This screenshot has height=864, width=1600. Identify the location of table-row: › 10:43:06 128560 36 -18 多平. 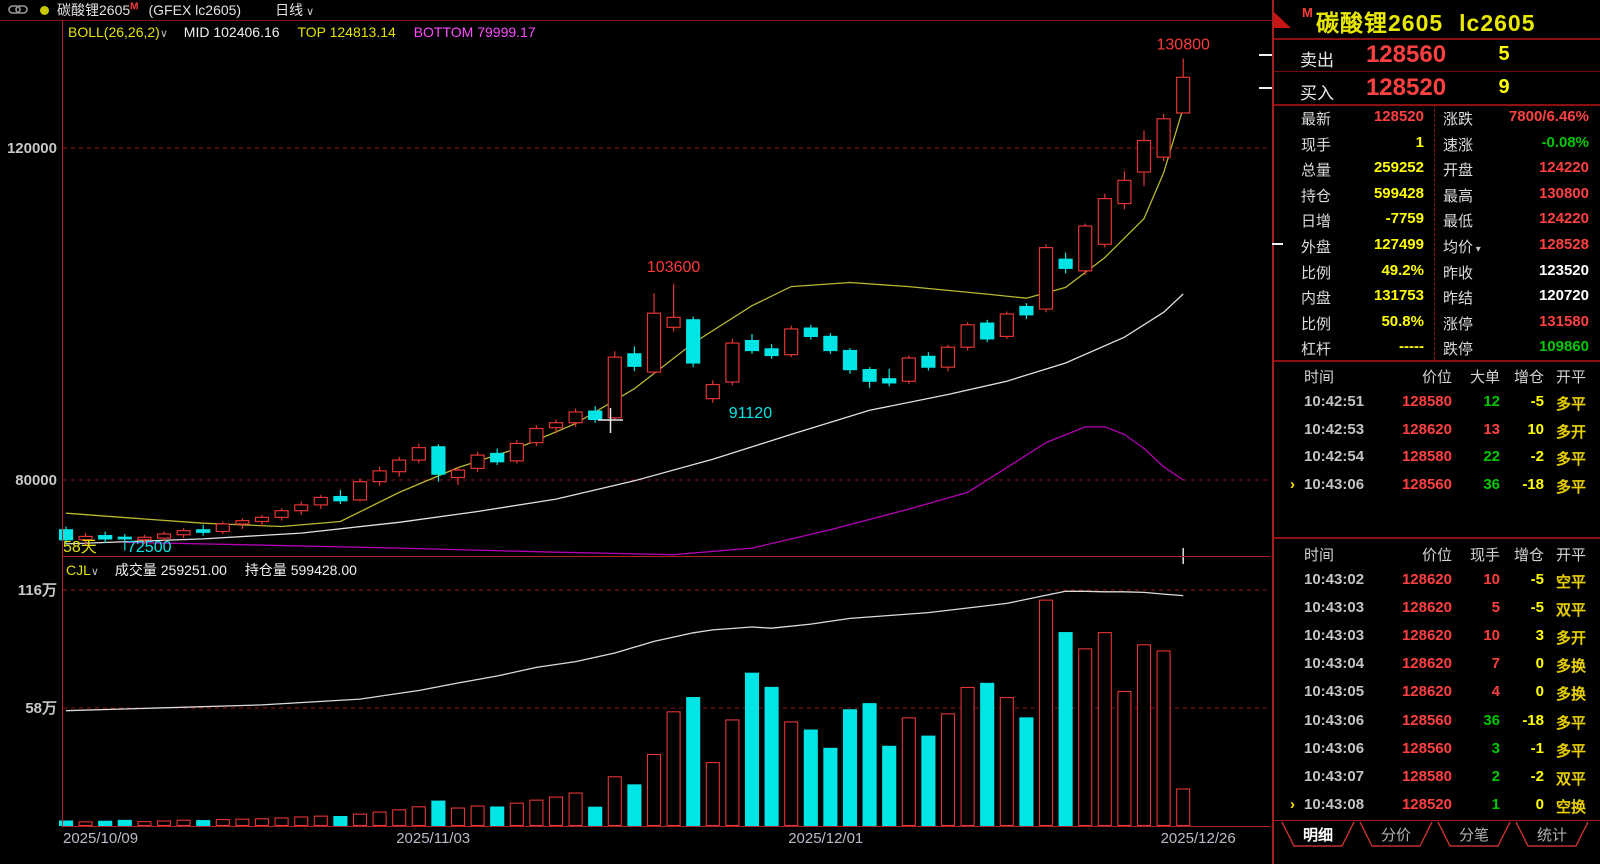
(1437, 486).